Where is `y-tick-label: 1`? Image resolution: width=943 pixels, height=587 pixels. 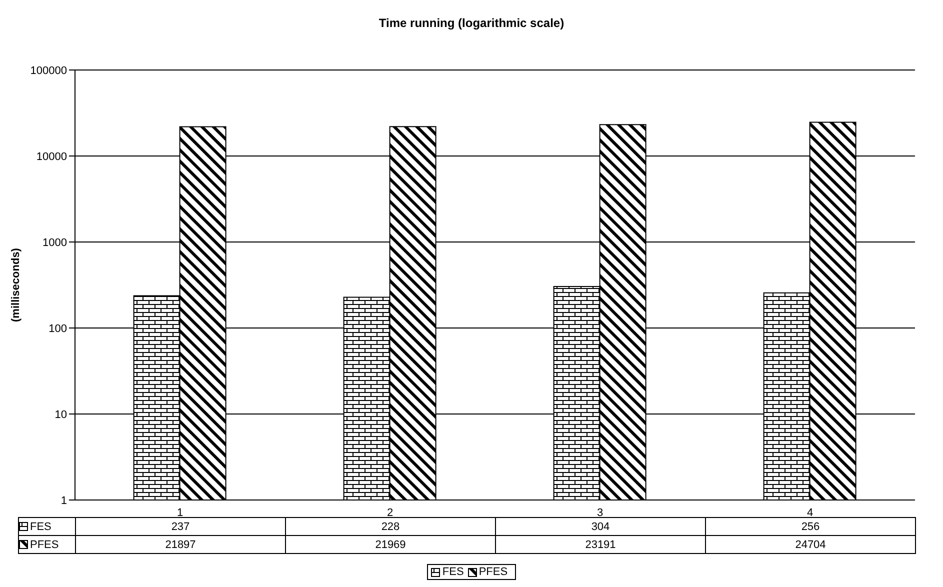 y-tick-label: 1 is located at coordinates (63, 500).